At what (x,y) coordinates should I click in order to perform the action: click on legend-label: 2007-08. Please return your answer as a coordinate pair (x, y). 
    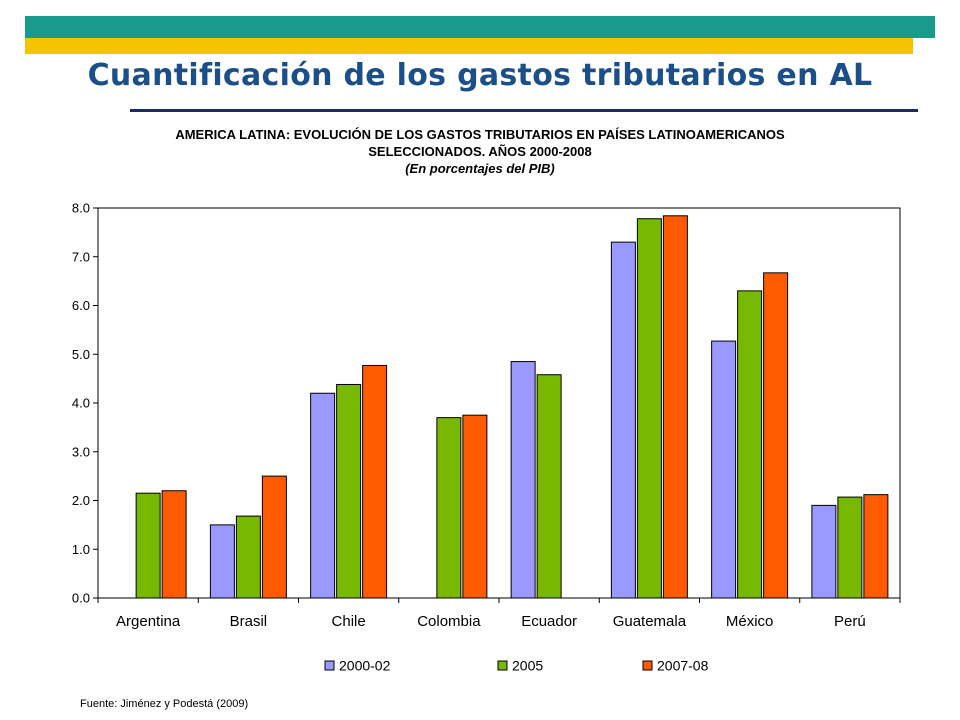
    Looking at the image, I should click on (683, 666).